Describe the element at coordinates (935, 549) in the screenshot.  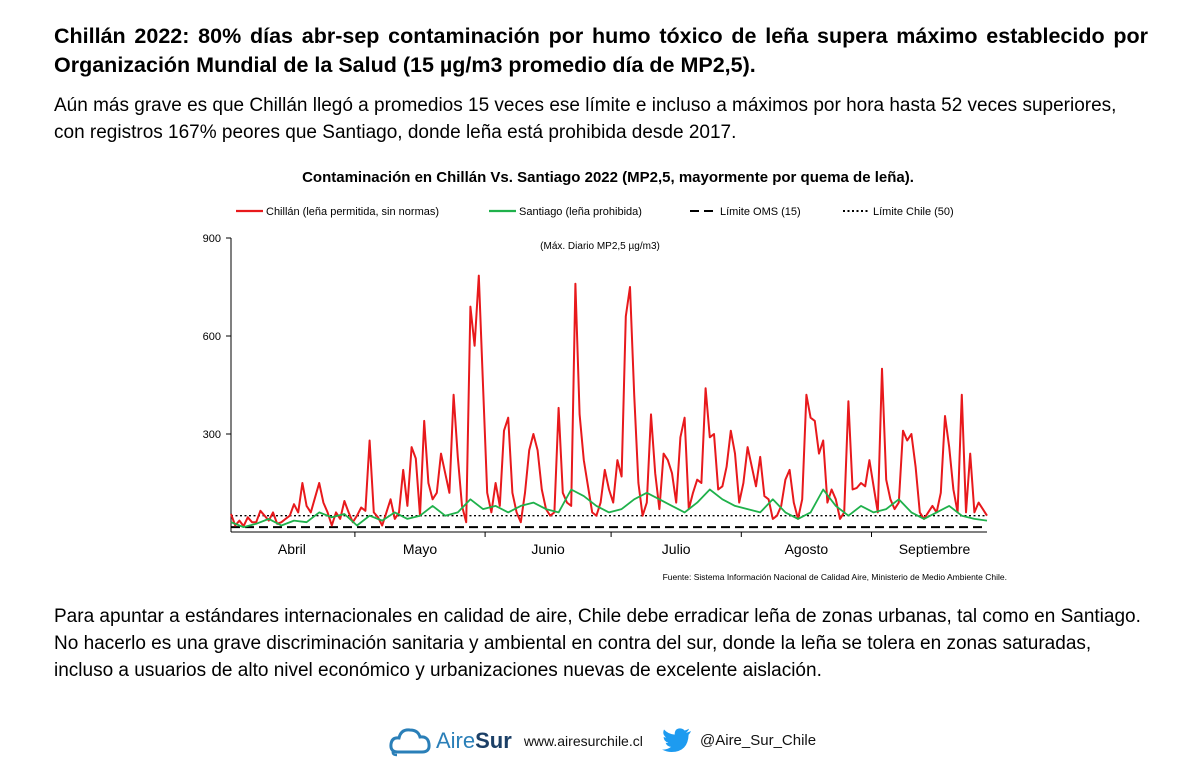
I see `x-month-label: Septiembre` at that location.